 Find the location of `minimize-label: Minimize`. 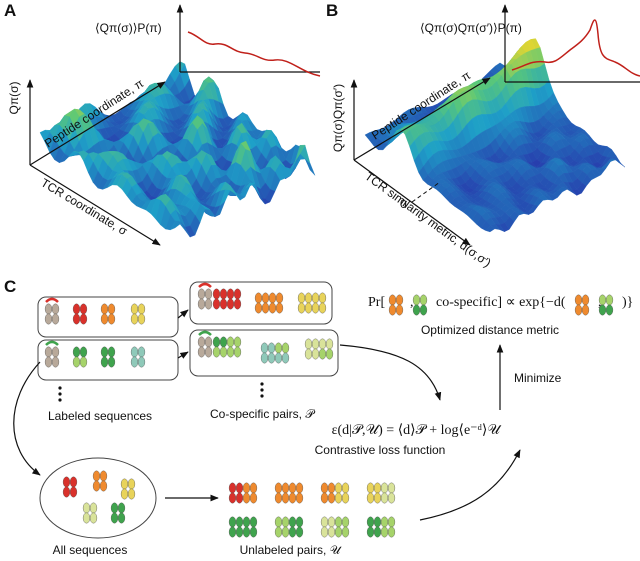

minimize-label: Minimize is located at coordinates (538, 378).